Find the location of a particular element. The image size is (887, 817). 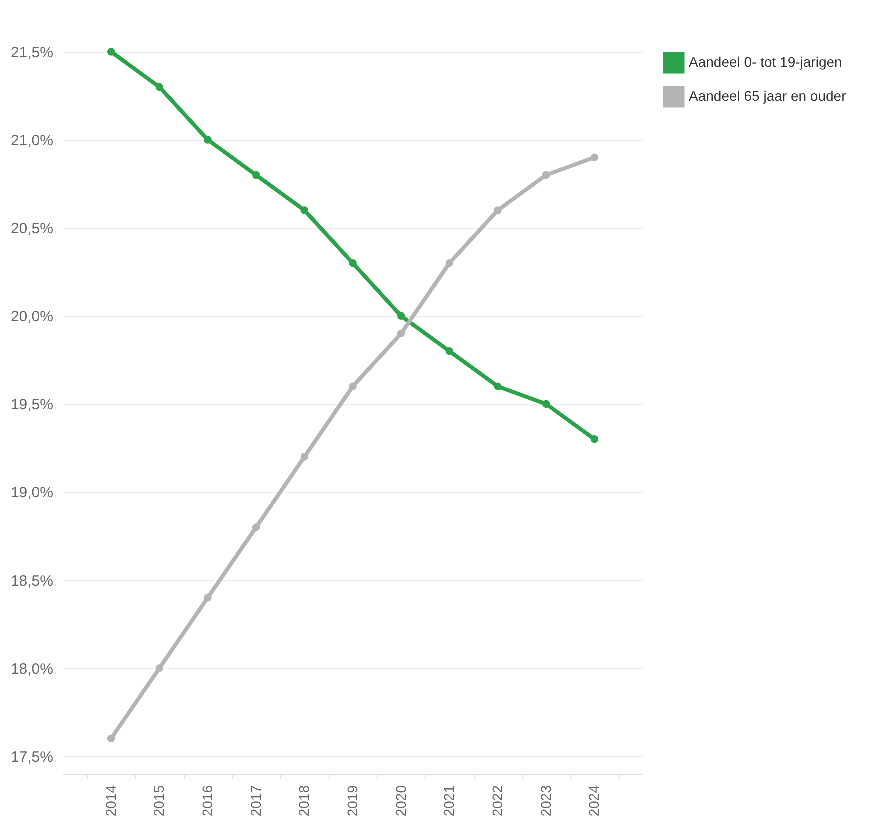

x-tick-label: 2018 is located at coordinates (304, 801).